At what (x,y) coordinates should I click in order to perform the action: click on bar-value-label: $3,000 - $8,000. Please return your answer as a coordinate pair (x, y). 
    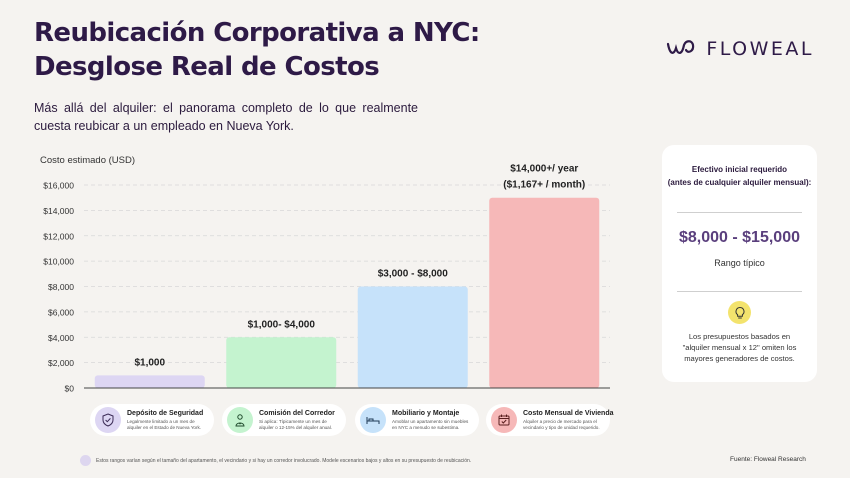
    Looking at the image, I should click on (413, 274).